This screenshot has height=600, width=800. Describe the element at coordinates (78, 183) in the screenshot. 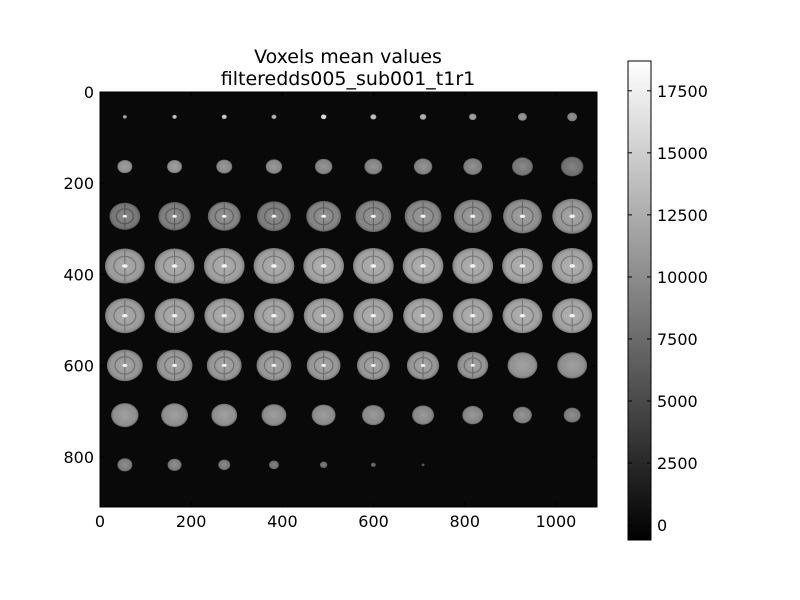

I see `y-tick-label: 200` at that location.